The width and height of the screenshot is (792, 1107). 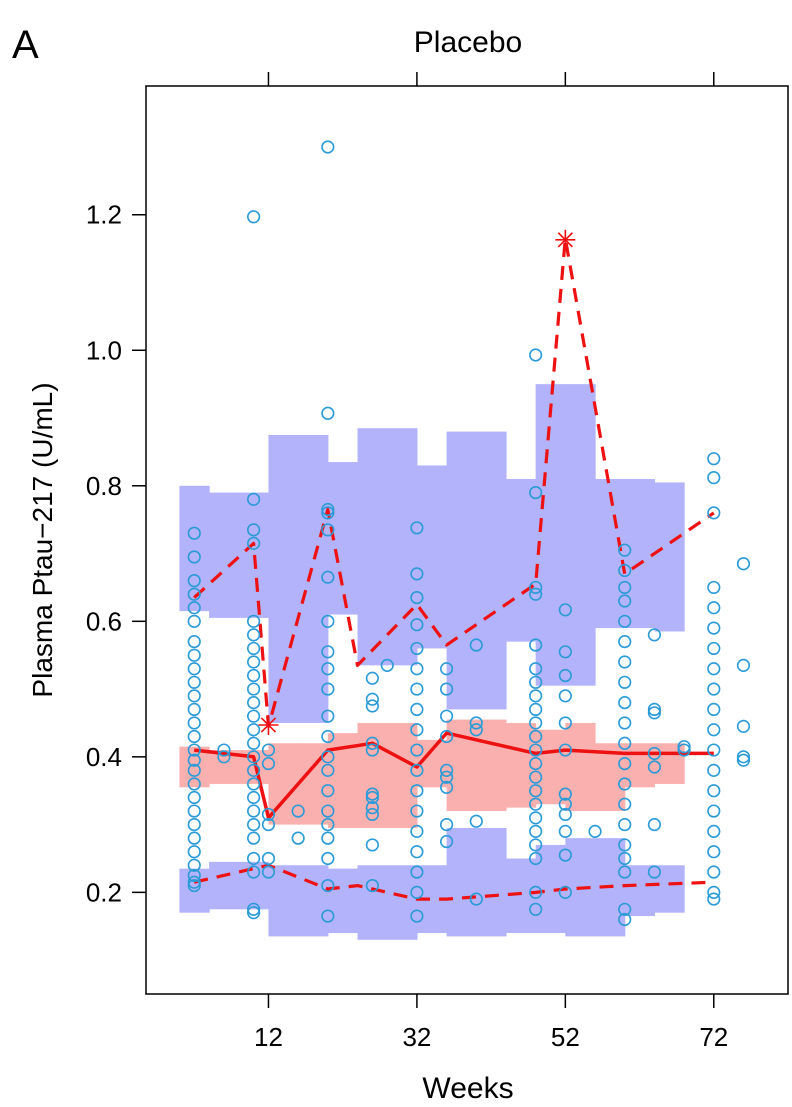 I want to click on asterisk-stroke, so click(x=565, y=240).